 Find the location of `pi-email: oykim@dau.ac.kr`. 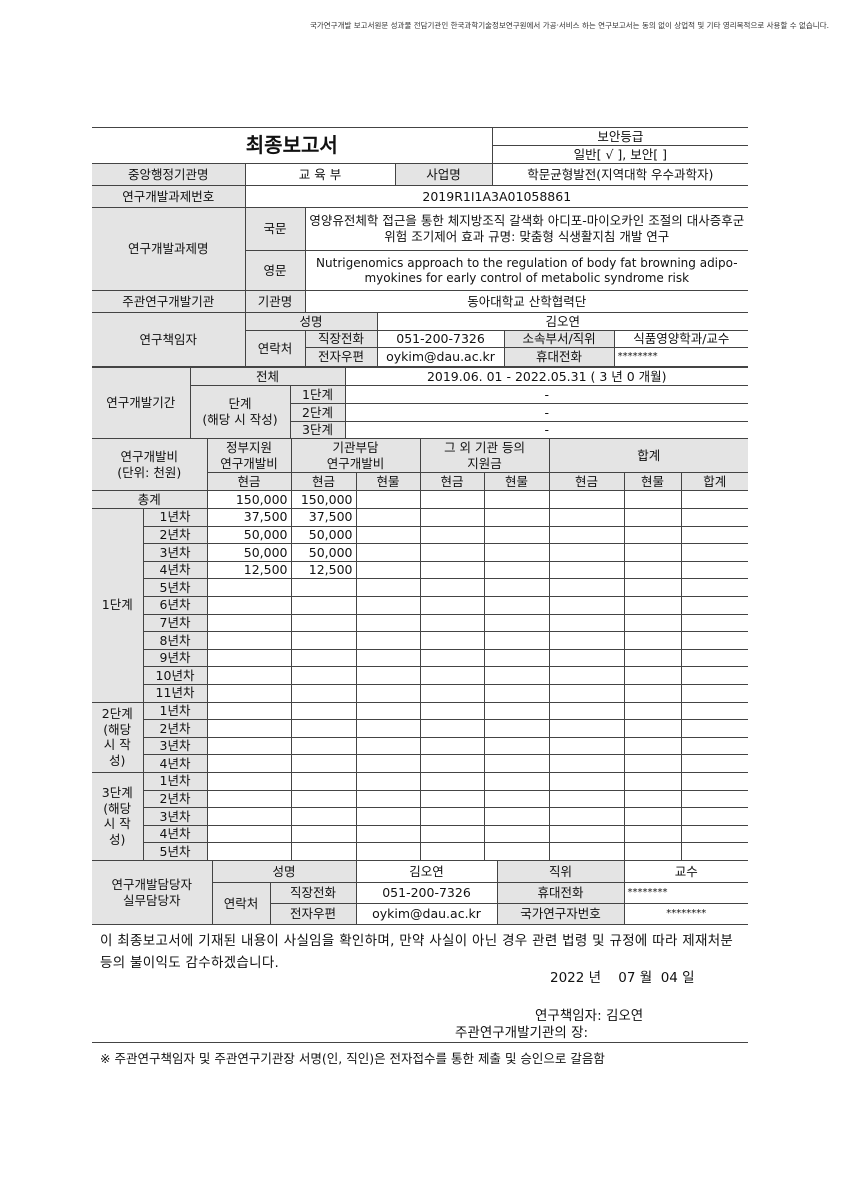

pi-email: oykim@dau.ac.kr is located at coordinates (440, 357).